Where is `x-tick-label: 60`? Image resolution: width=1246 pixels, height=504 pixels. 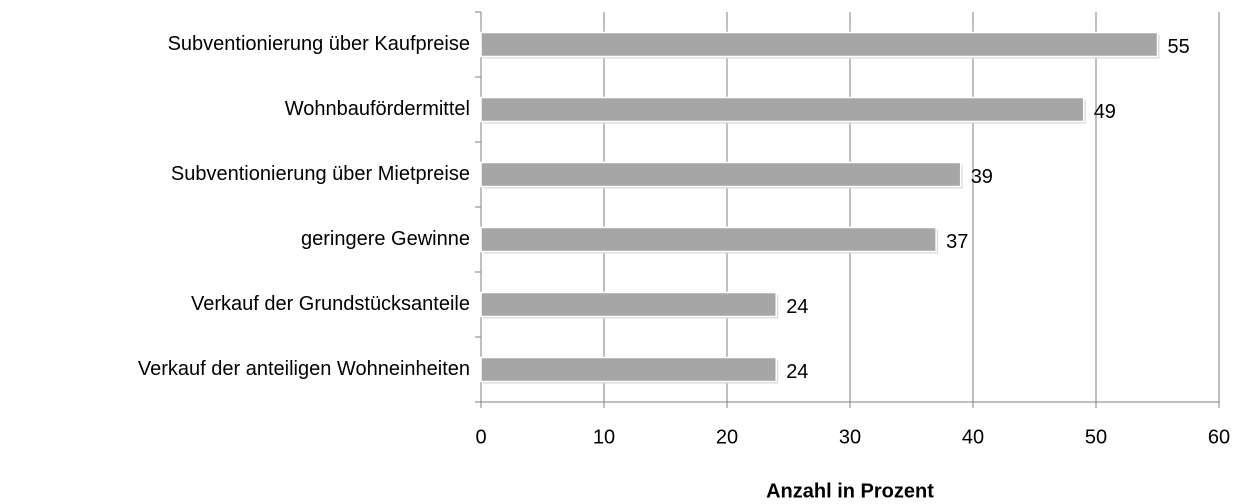 x-tick-label: 60 is located at coordinates (1219, 437).